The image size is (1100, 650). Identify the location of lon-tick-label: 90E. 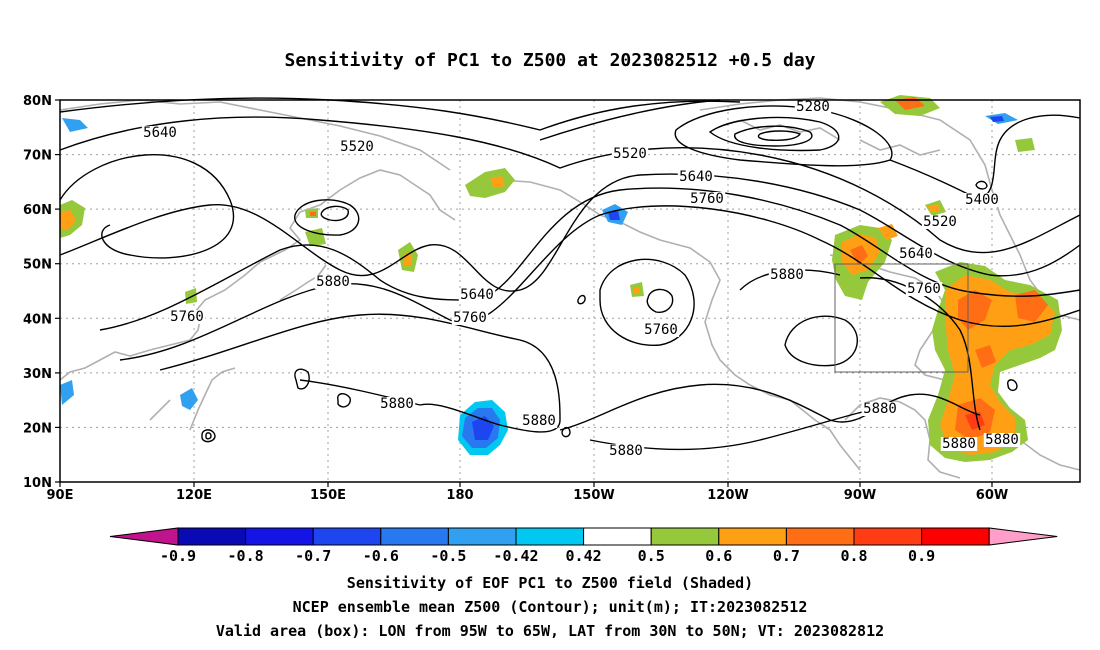
(60, 495).